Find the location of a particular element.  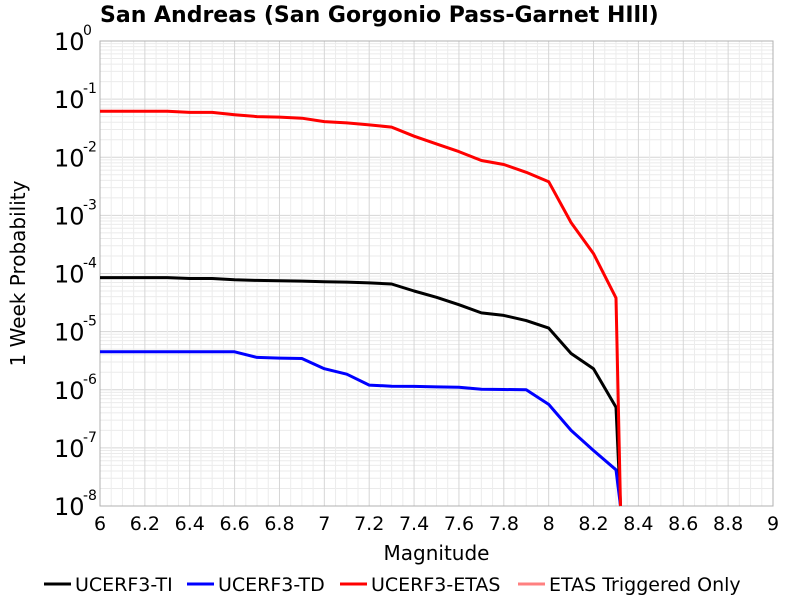

x-tick-label: 8.8 is located at coordinates (728, 524).